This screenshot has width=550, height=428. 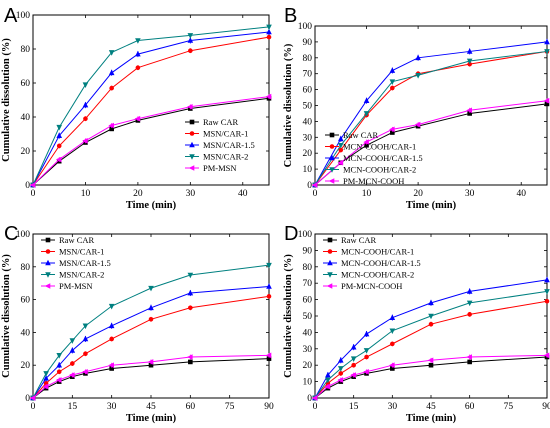 I want to click on panel-letter: B, so click(x=290, y=16).